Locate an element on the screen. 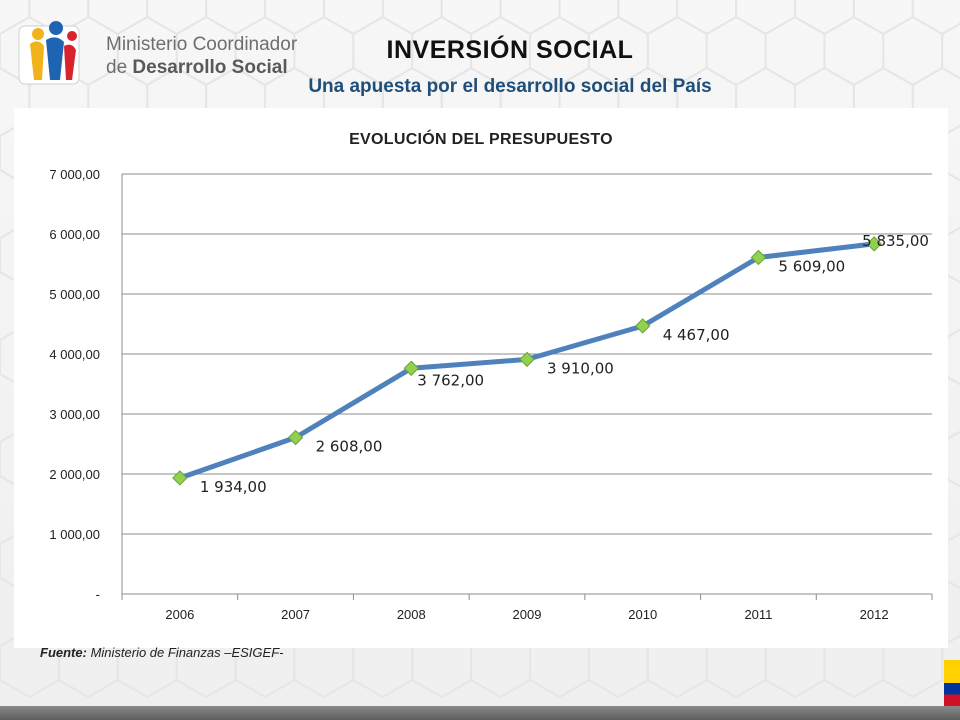 The image size is (960, 720). y-tick-label: 6 000,00 is located at coordinates (74, 234).